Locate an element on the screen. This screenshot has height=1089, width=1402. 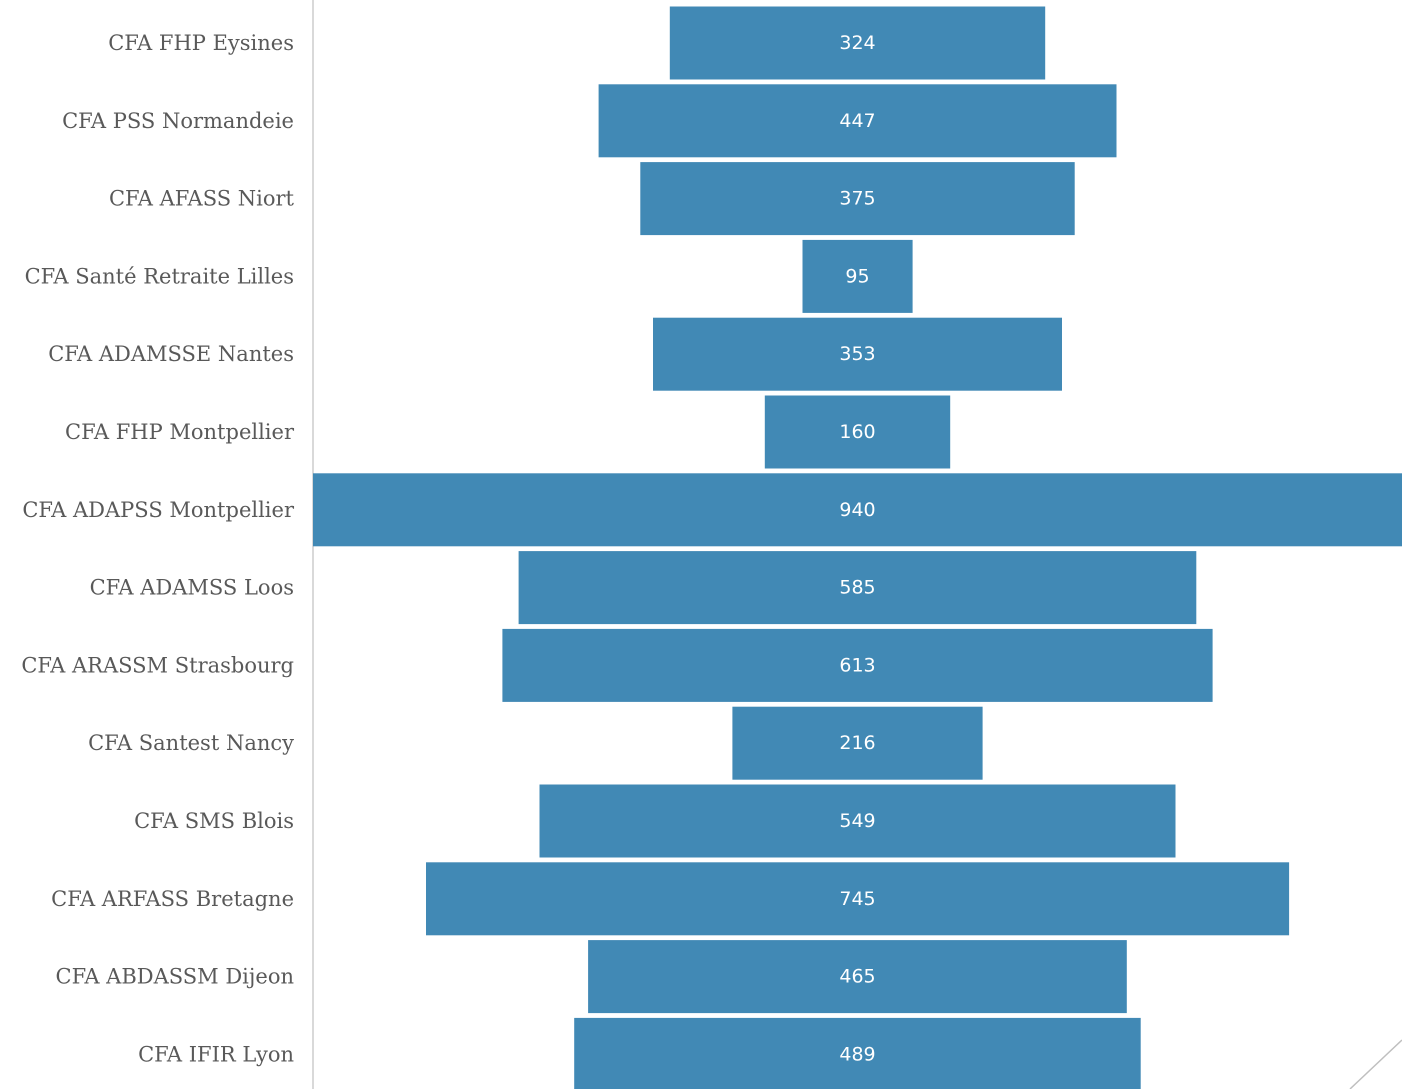
bar-value-label: 585 is located at coordinates (857, 588).